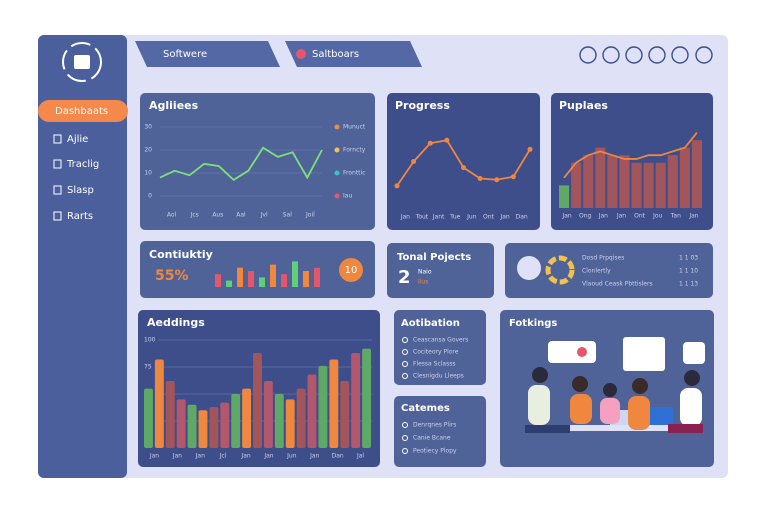  What do you see at coordinates (351, 270) in the screenshot?
I see `badge` at bounding box center [351, 270].